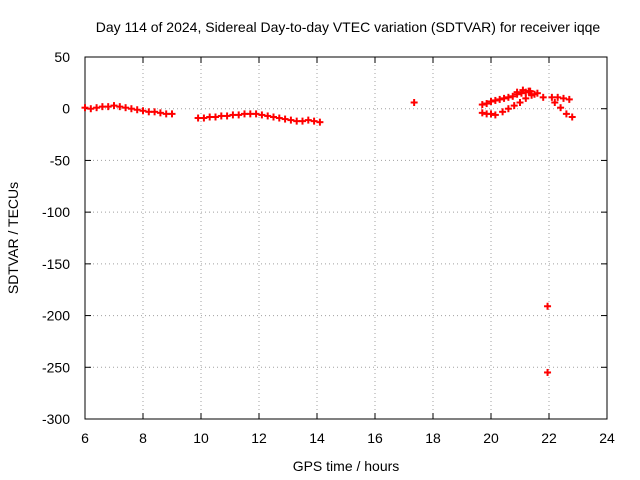 Image resolution: width=640 pixels, height=480 pixels. What do you see at coordinates (56, 316) in the screenshot?
I see `y-tick-label: -200` at bounding box center [56, 316].